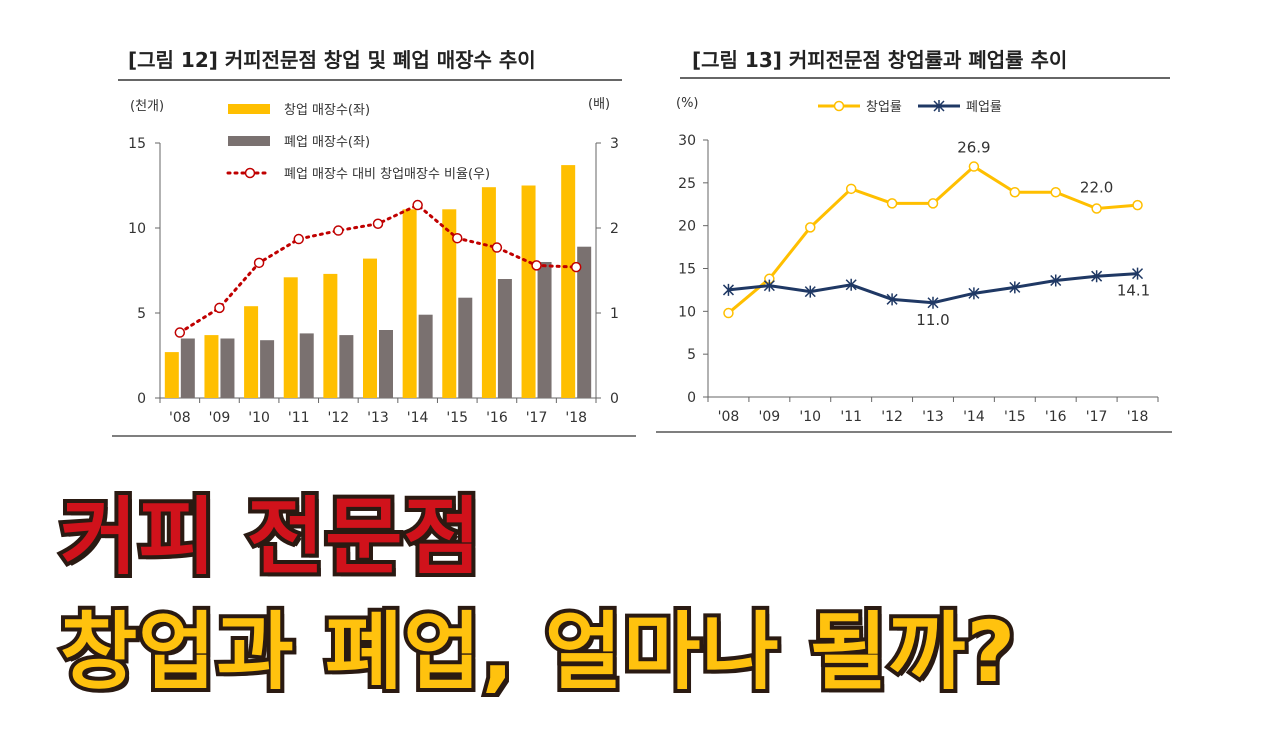  Describe the element at coordinates (137, 144) in the screenshot. I see `chart-12-y-tick-label: 15` at that location.